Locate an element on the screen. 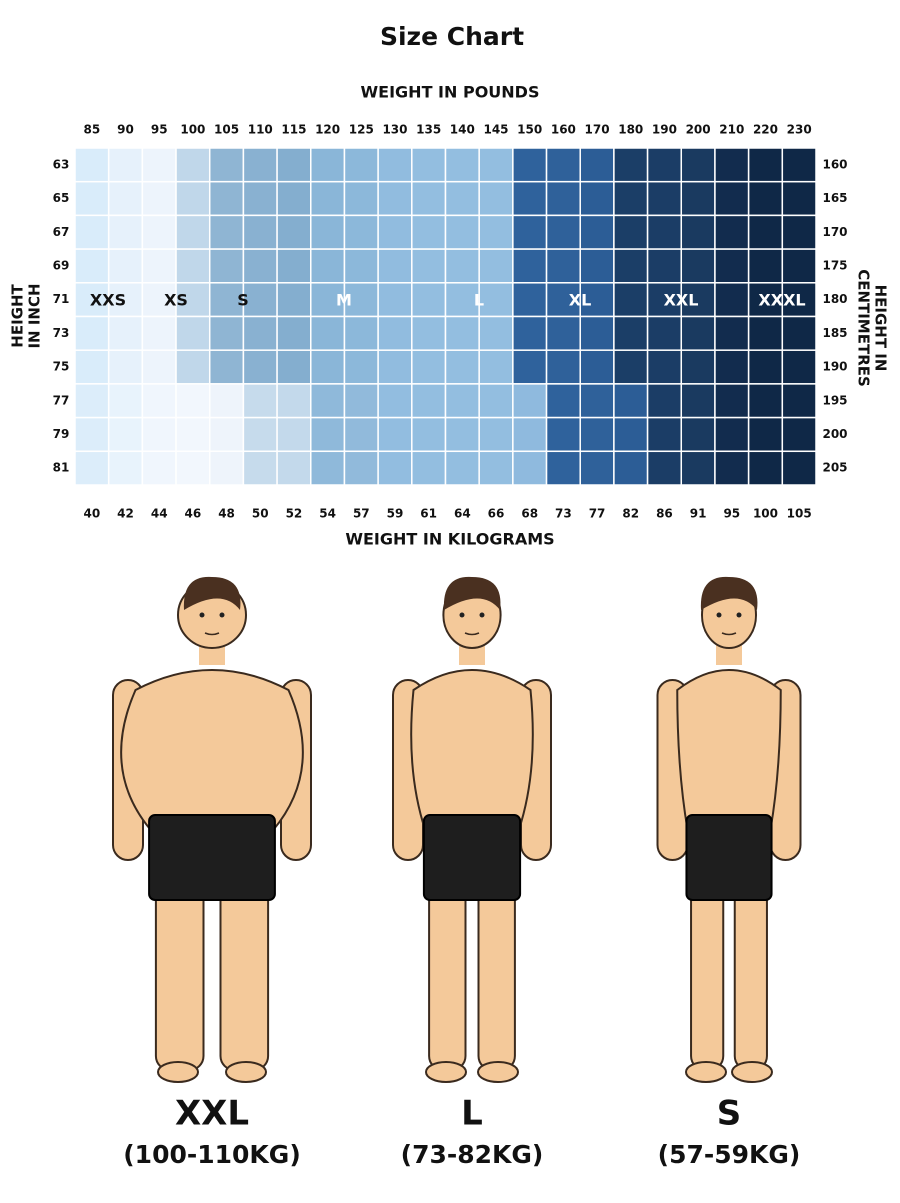  pound-label: 110 is located at coordinates (260, 130).